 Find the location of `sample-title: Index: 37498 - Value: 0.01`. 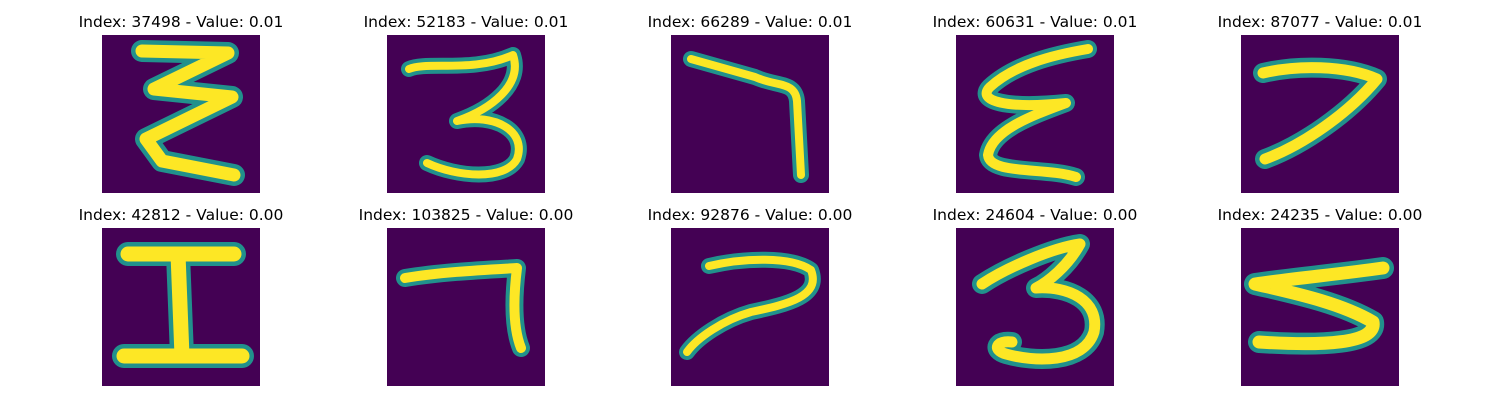

sample-title: Index: 37498 - Value: 0.01 is located at coordinates (181, 22).